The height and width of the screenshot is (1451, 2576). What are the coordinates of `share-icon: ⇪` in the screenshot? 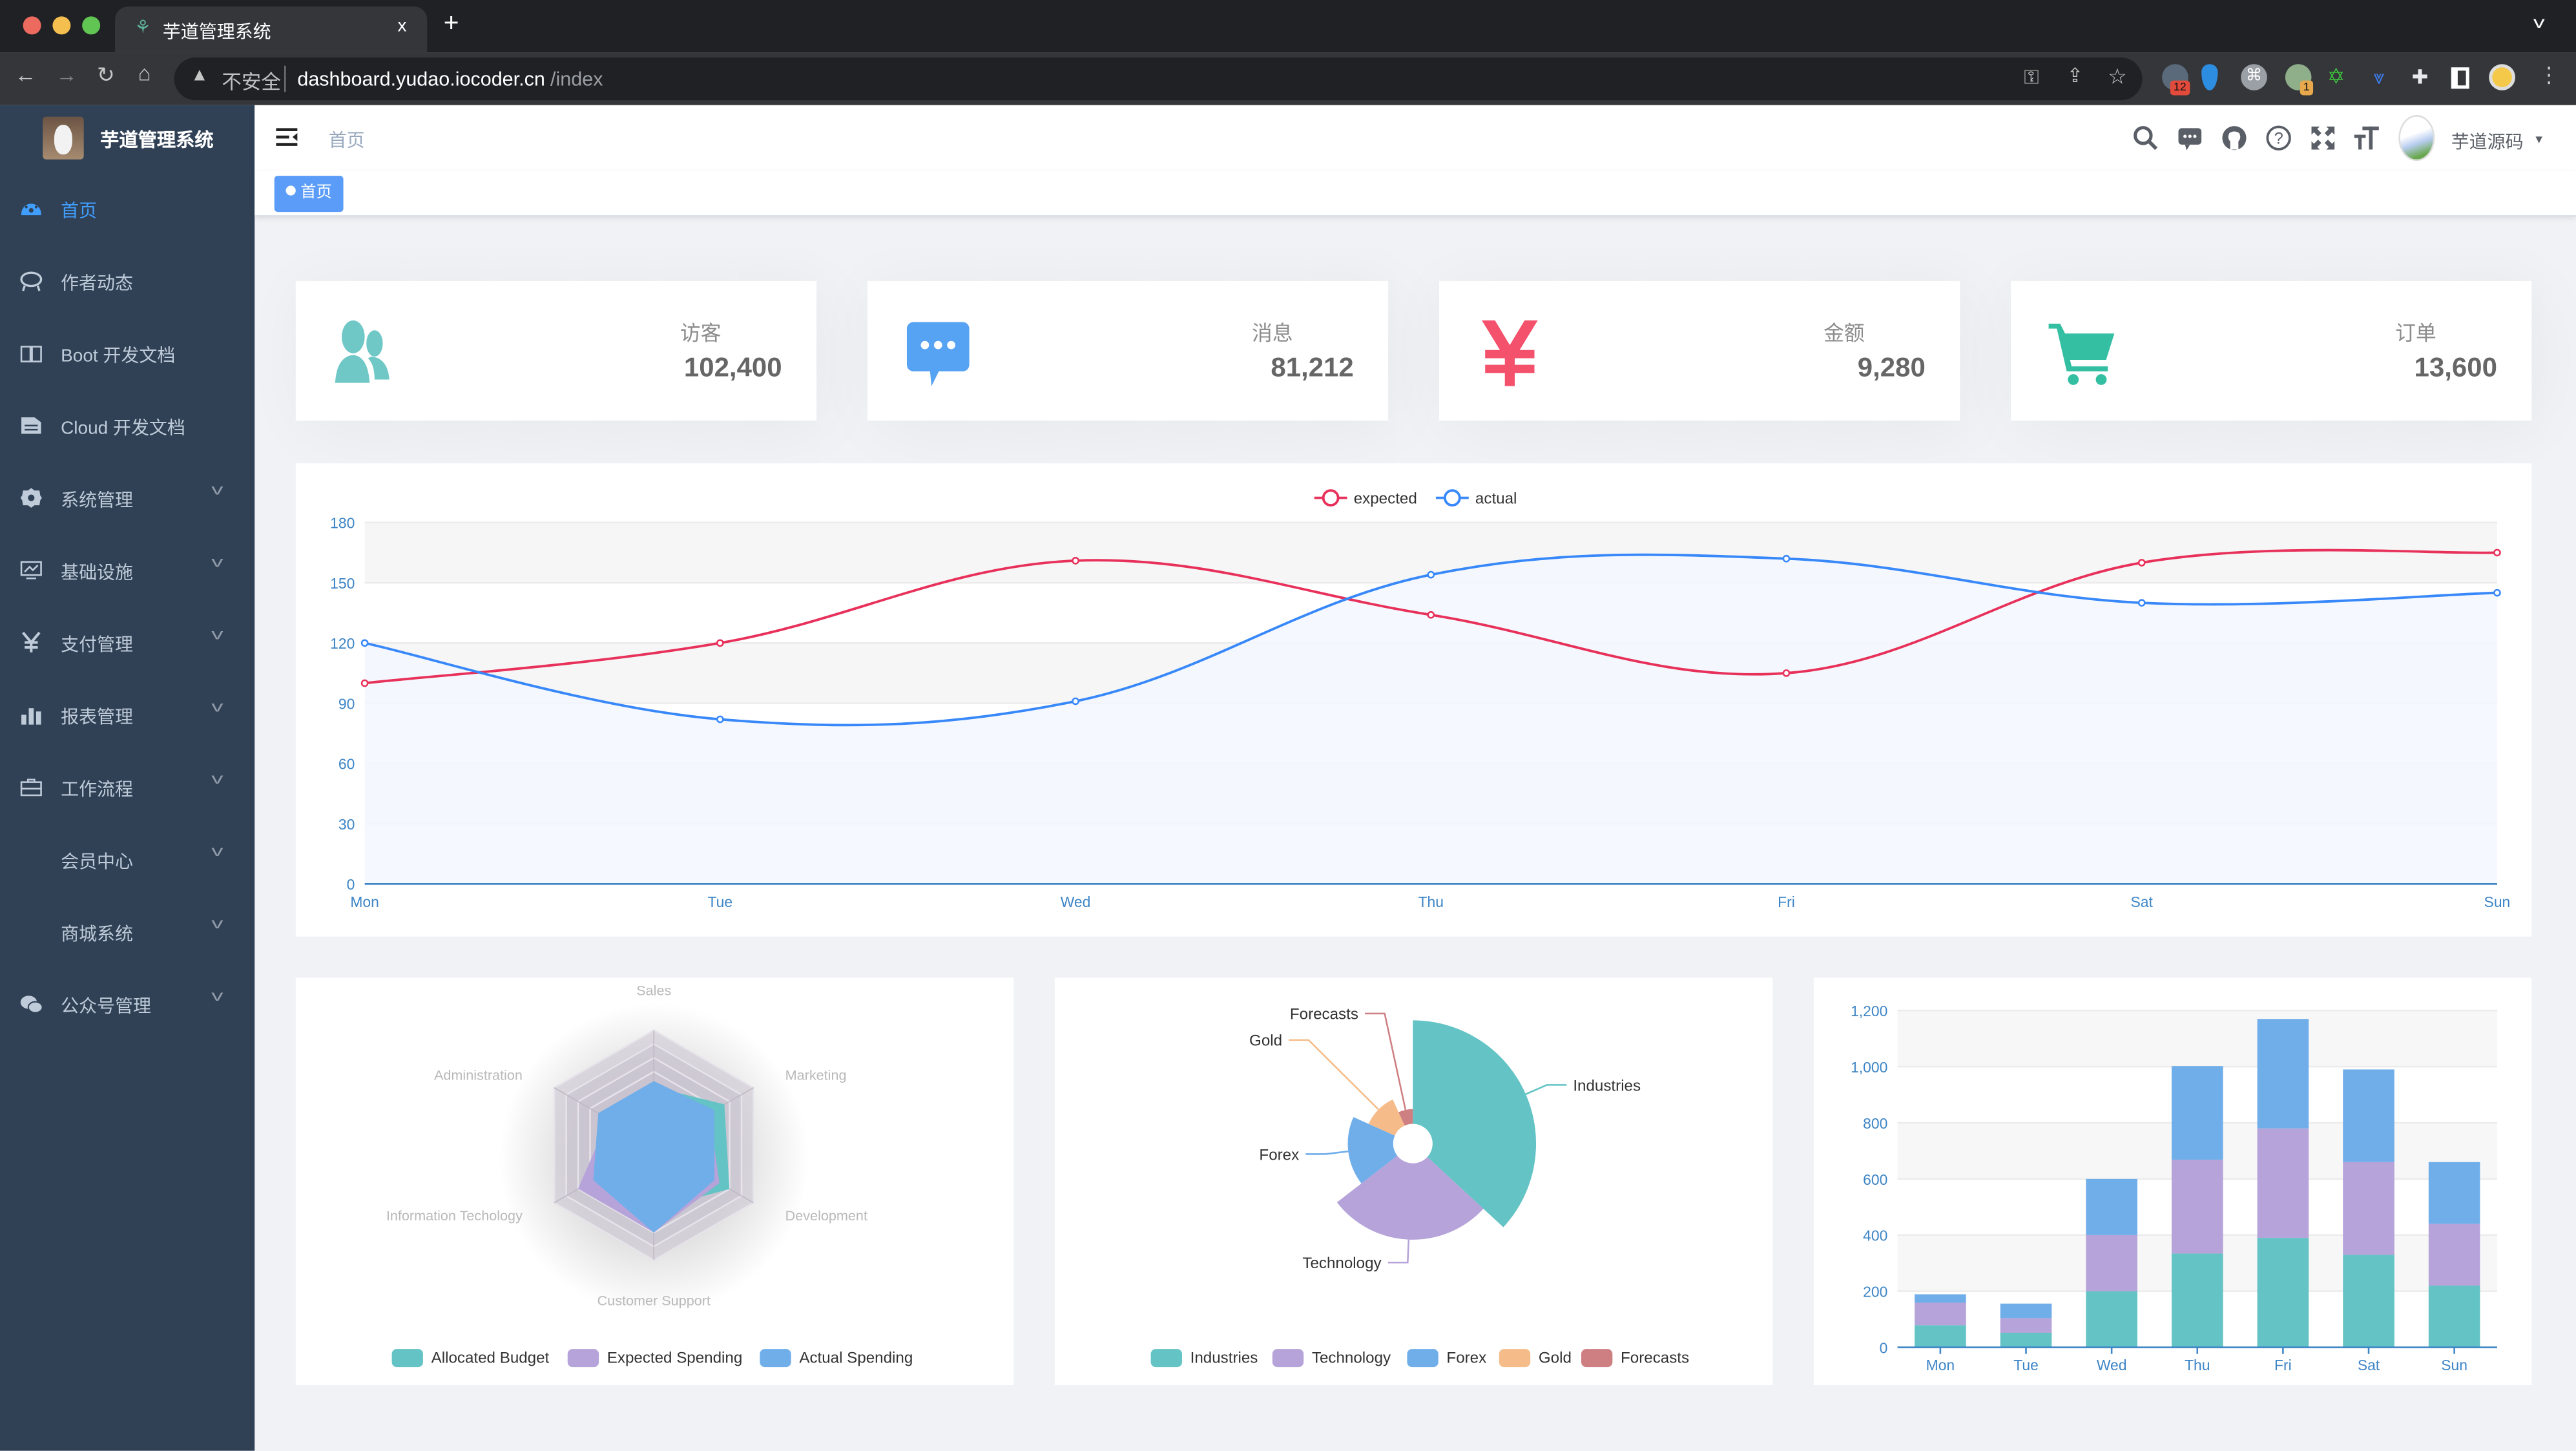 It's located at (2075, 75).